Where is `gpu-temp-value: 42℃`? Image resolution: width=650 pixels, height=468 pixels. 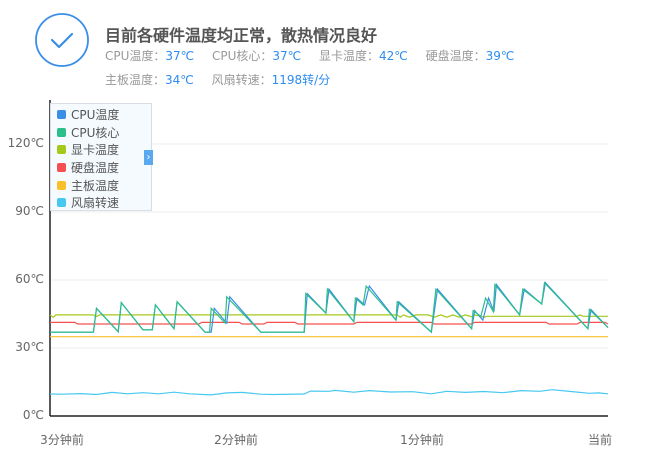
gpu-temp-value: 42℃ is located at coordinates (393, 56).